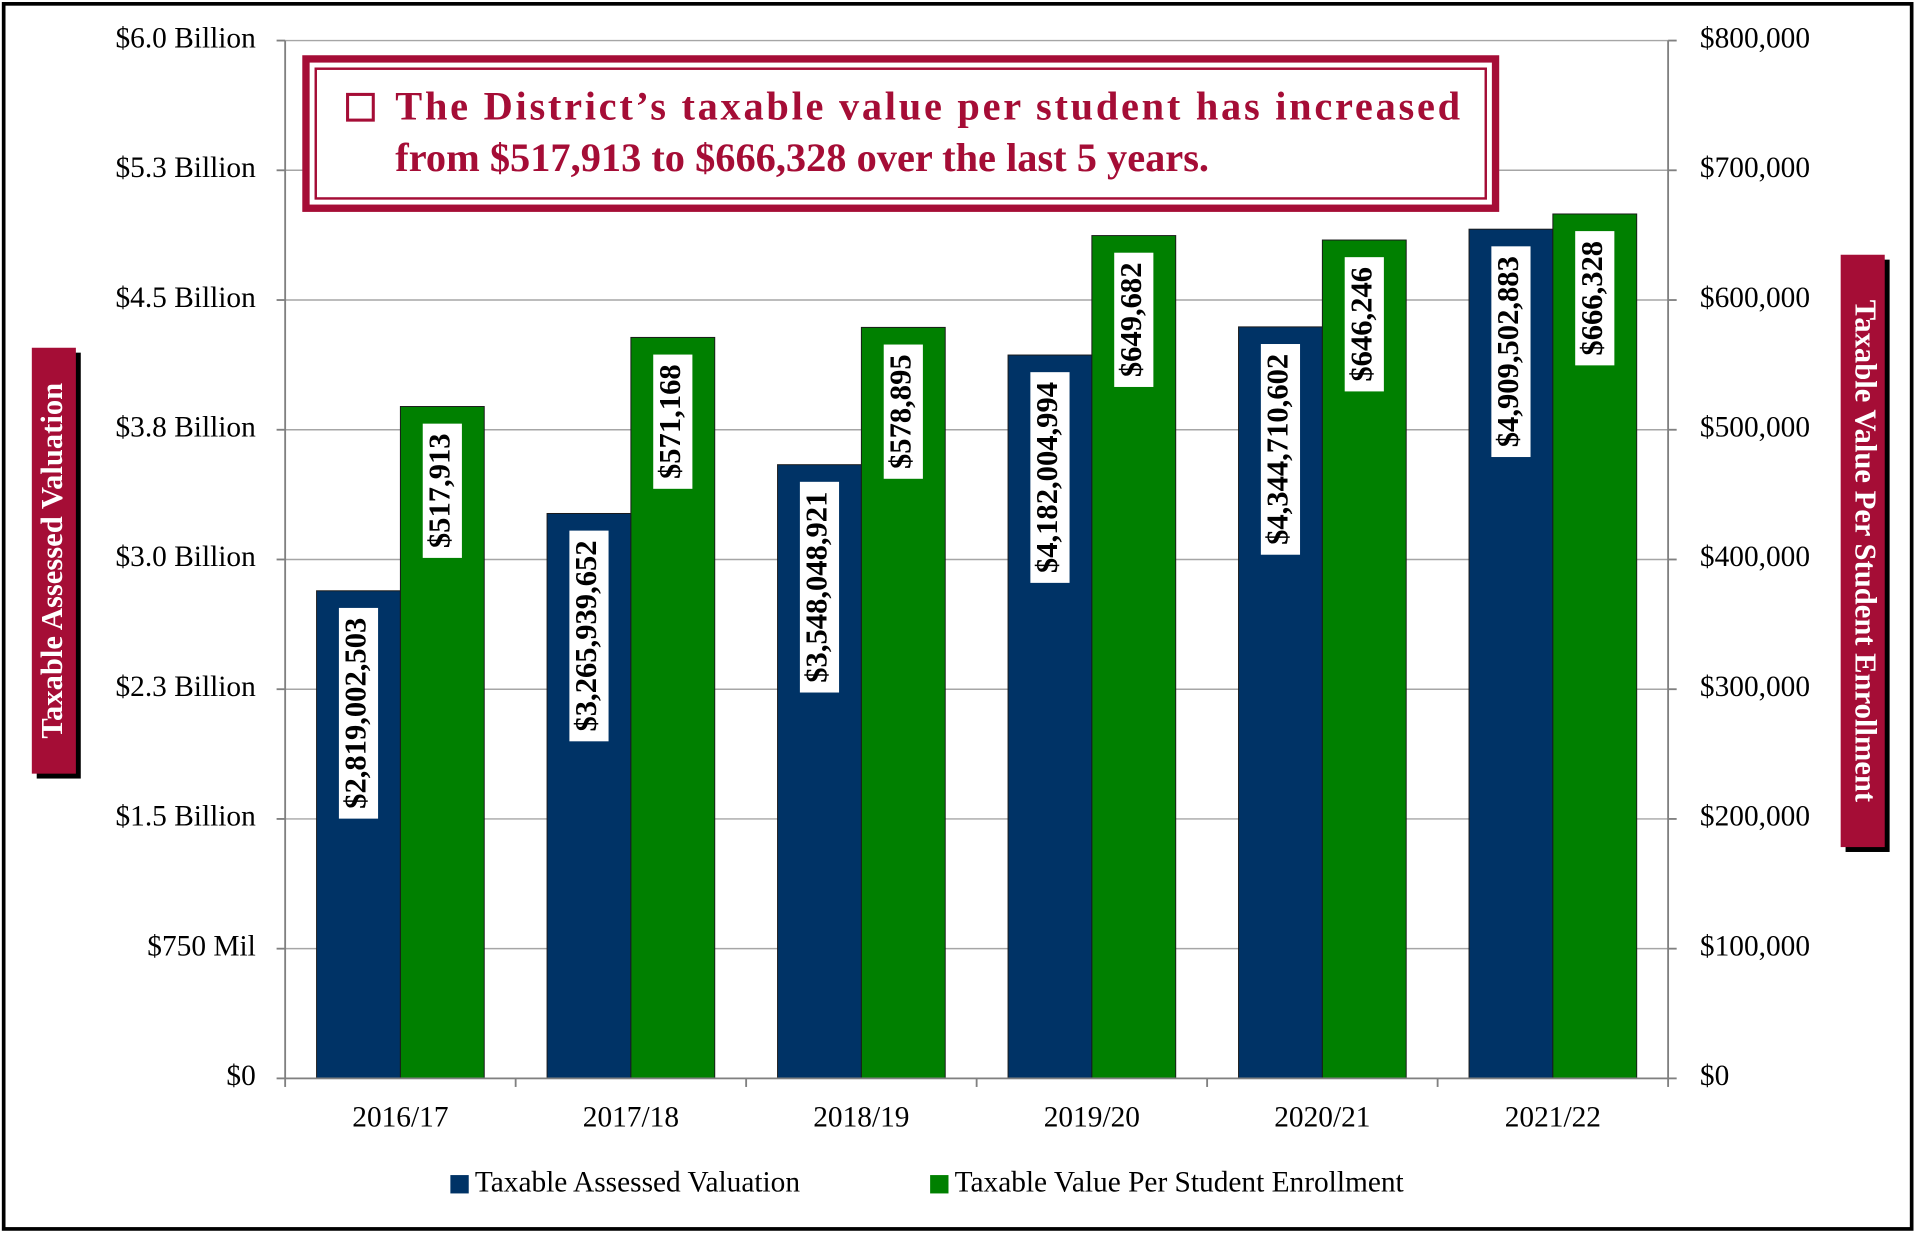 This screenshot has width=1919, height=1234. Describe the element at coordinates (185, 687) in the screenshot. I see `y-tick-label: $2.3 Billion` at that location.